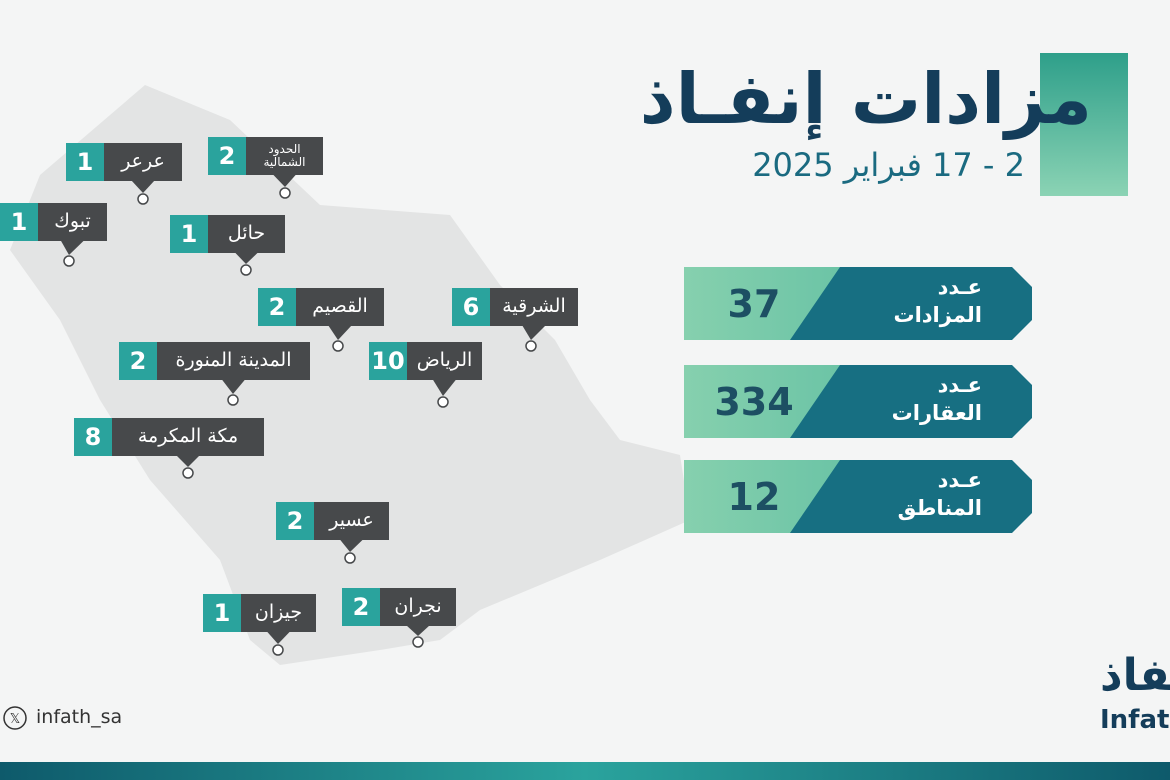 This screenshot has width=1170, height=780. I want to click on region-label: 6 الشرقية, so click(515, 307).